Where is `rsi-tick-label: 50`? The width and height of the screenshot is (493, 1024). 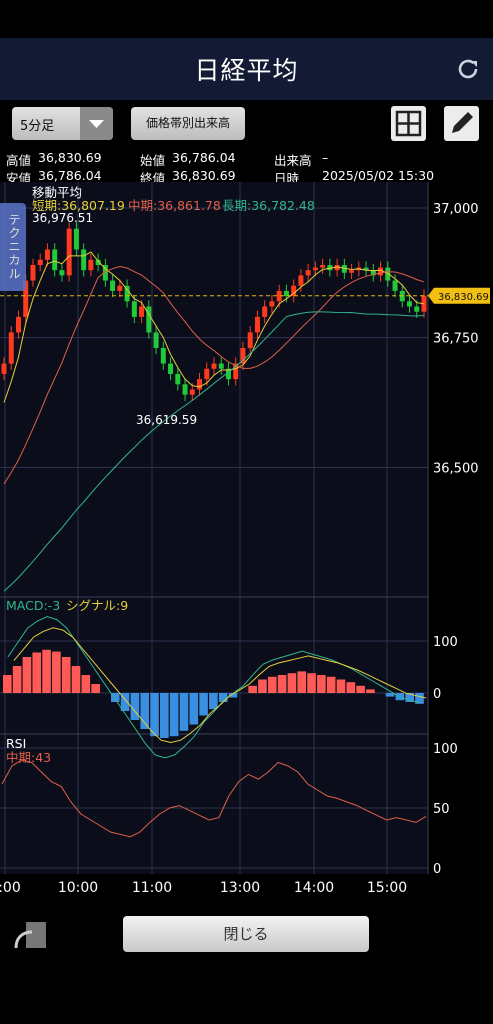 rsi-tick-label: 50 is located at coordinates (441, 809).